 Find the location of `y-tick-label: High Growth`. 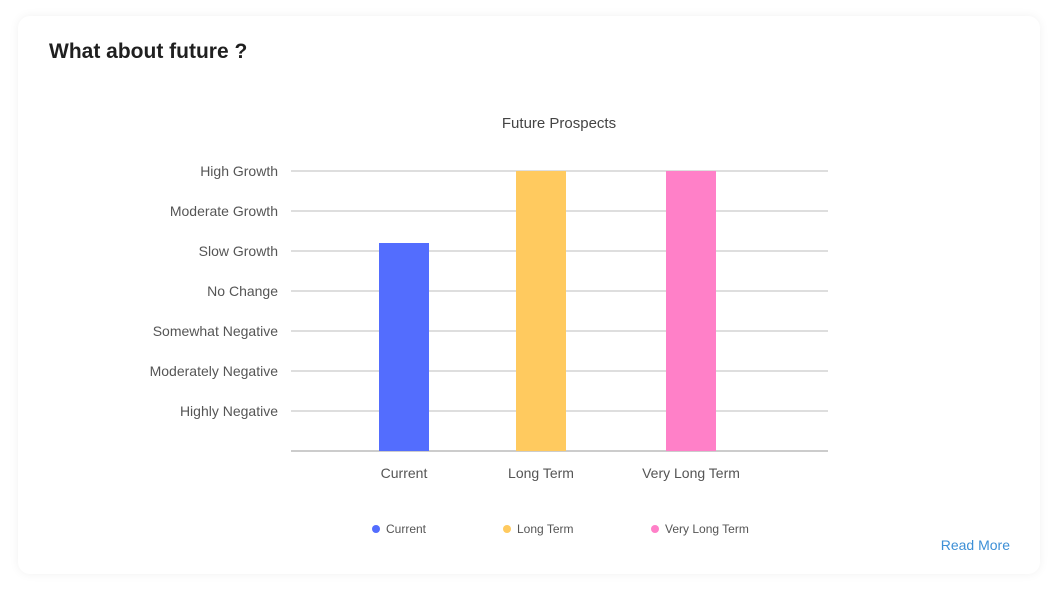

y-tick-label: High Growth is located at coordinates (239, 171).